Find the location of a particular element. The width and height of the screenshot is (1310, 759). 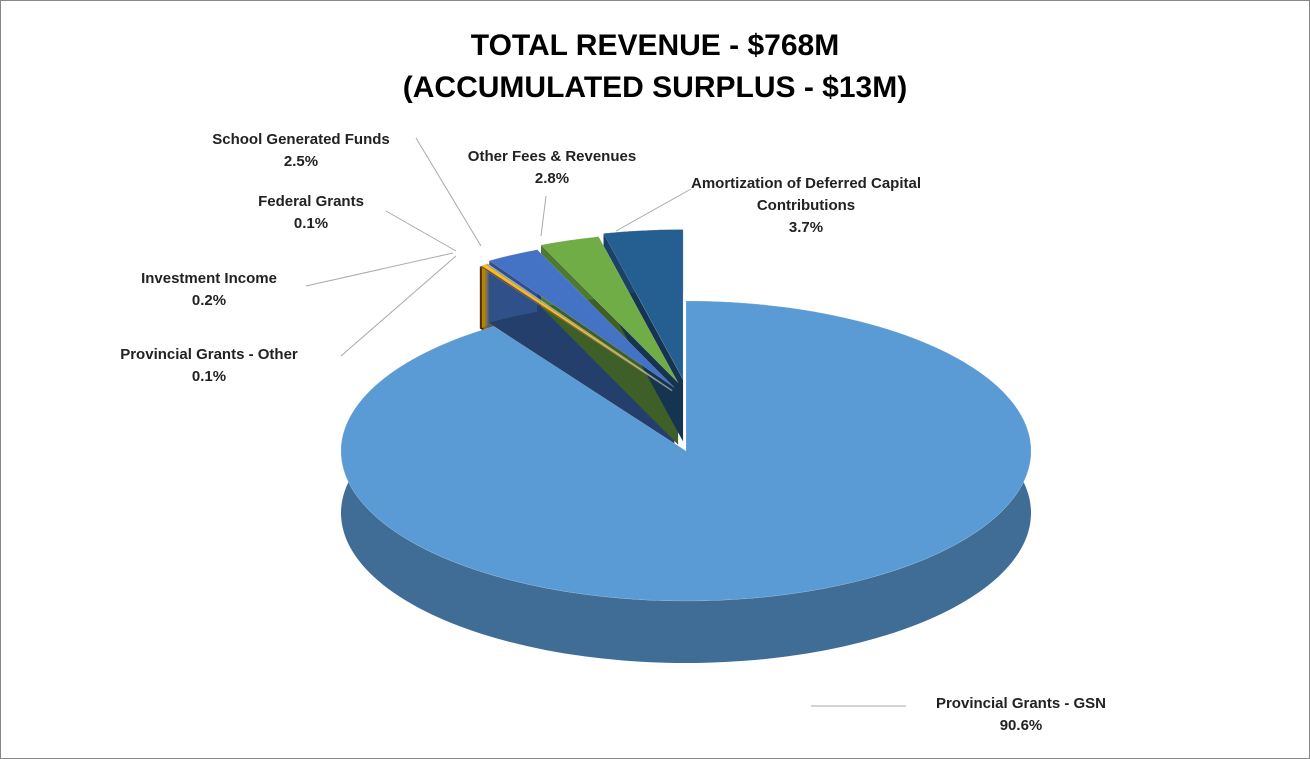

slice-label: Investment Income is located at coordinates (209, 278).